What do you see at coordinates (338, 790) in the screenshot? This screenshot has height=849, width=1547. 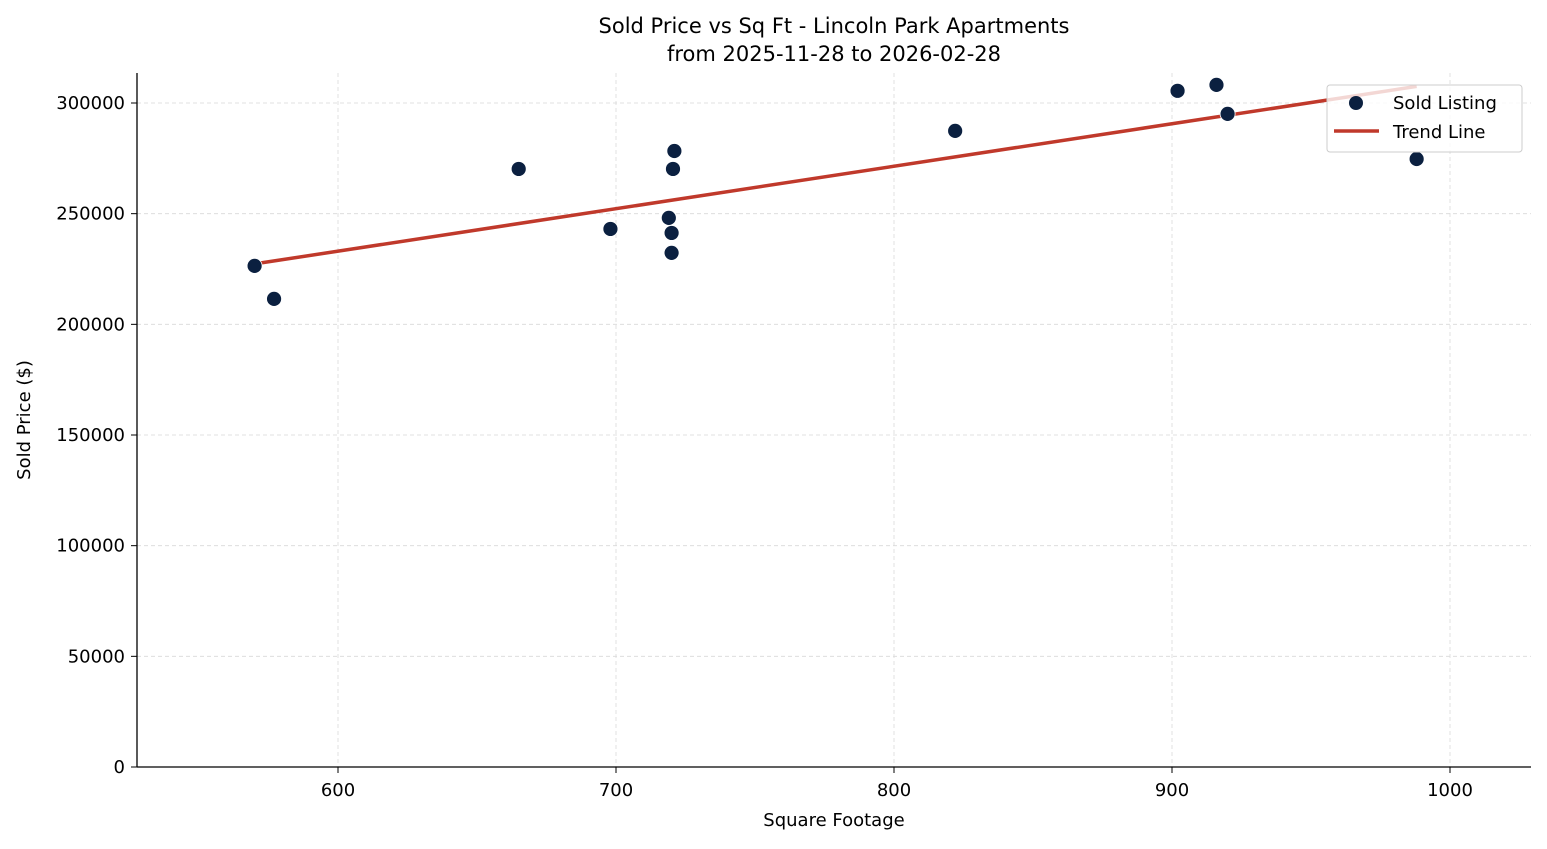 I see `x-tick-label: 600` at bounding box center [338, 790].